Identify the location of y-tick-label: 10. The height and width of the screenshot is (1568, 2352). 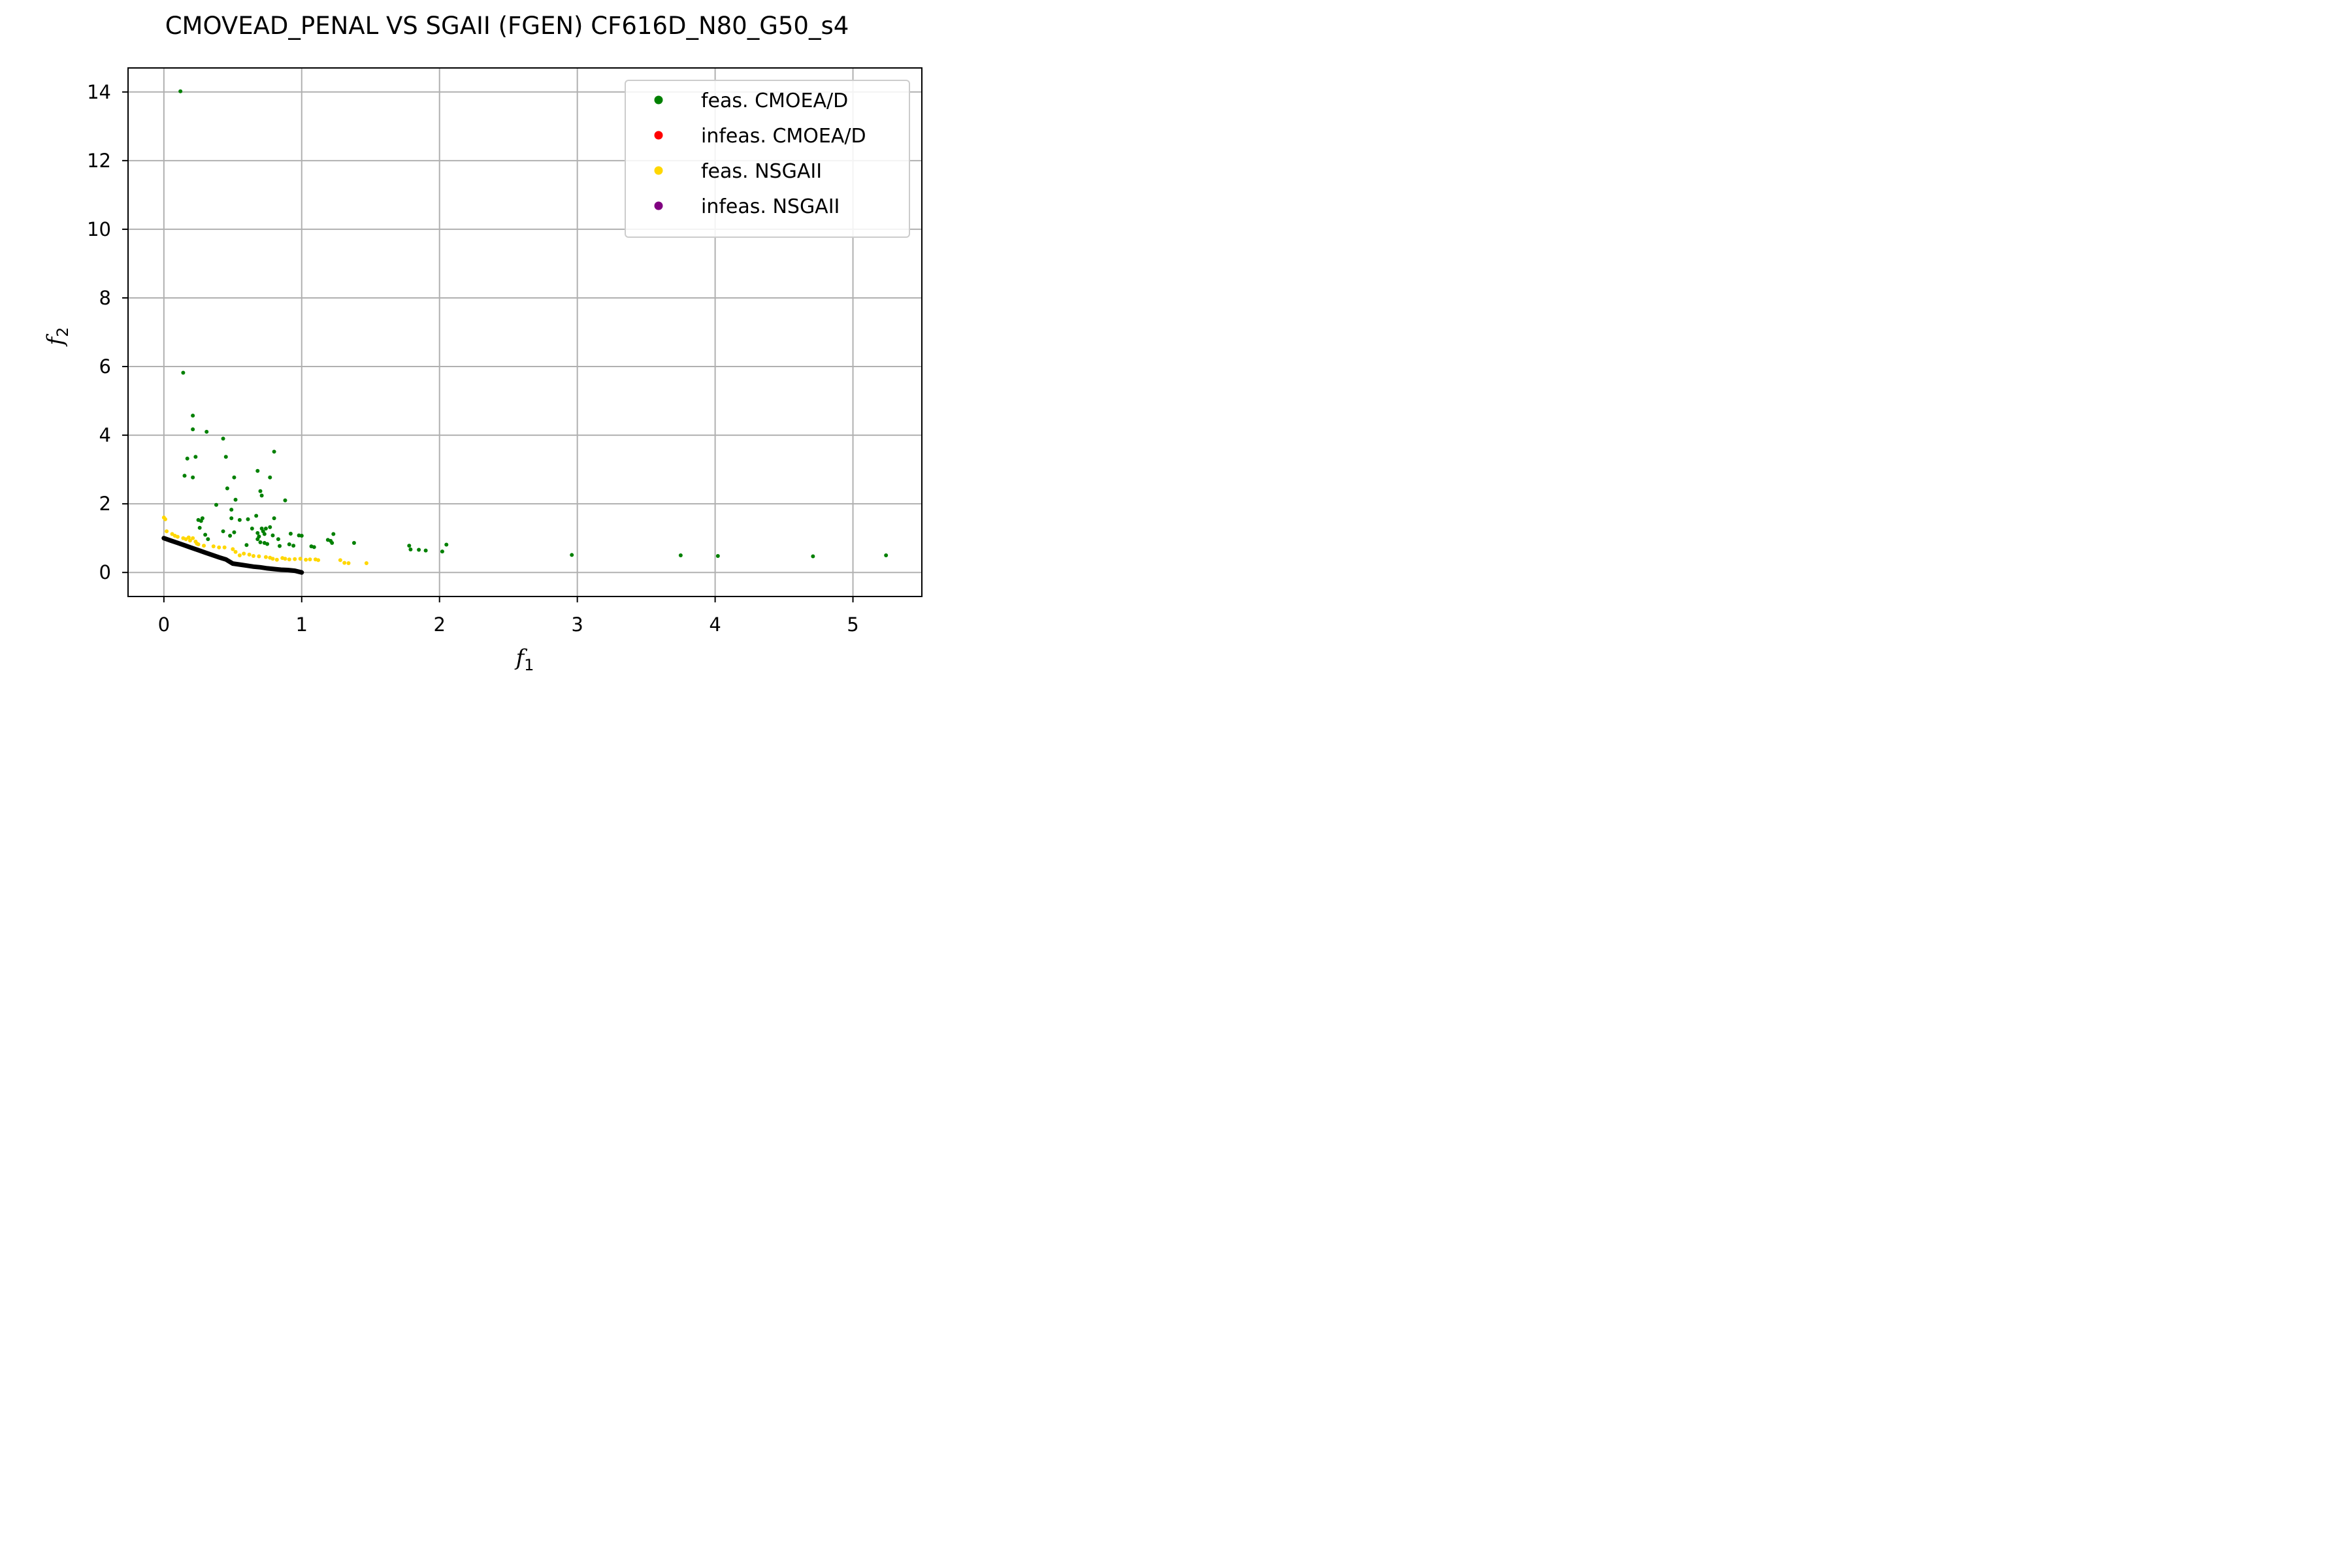
(99, 229).